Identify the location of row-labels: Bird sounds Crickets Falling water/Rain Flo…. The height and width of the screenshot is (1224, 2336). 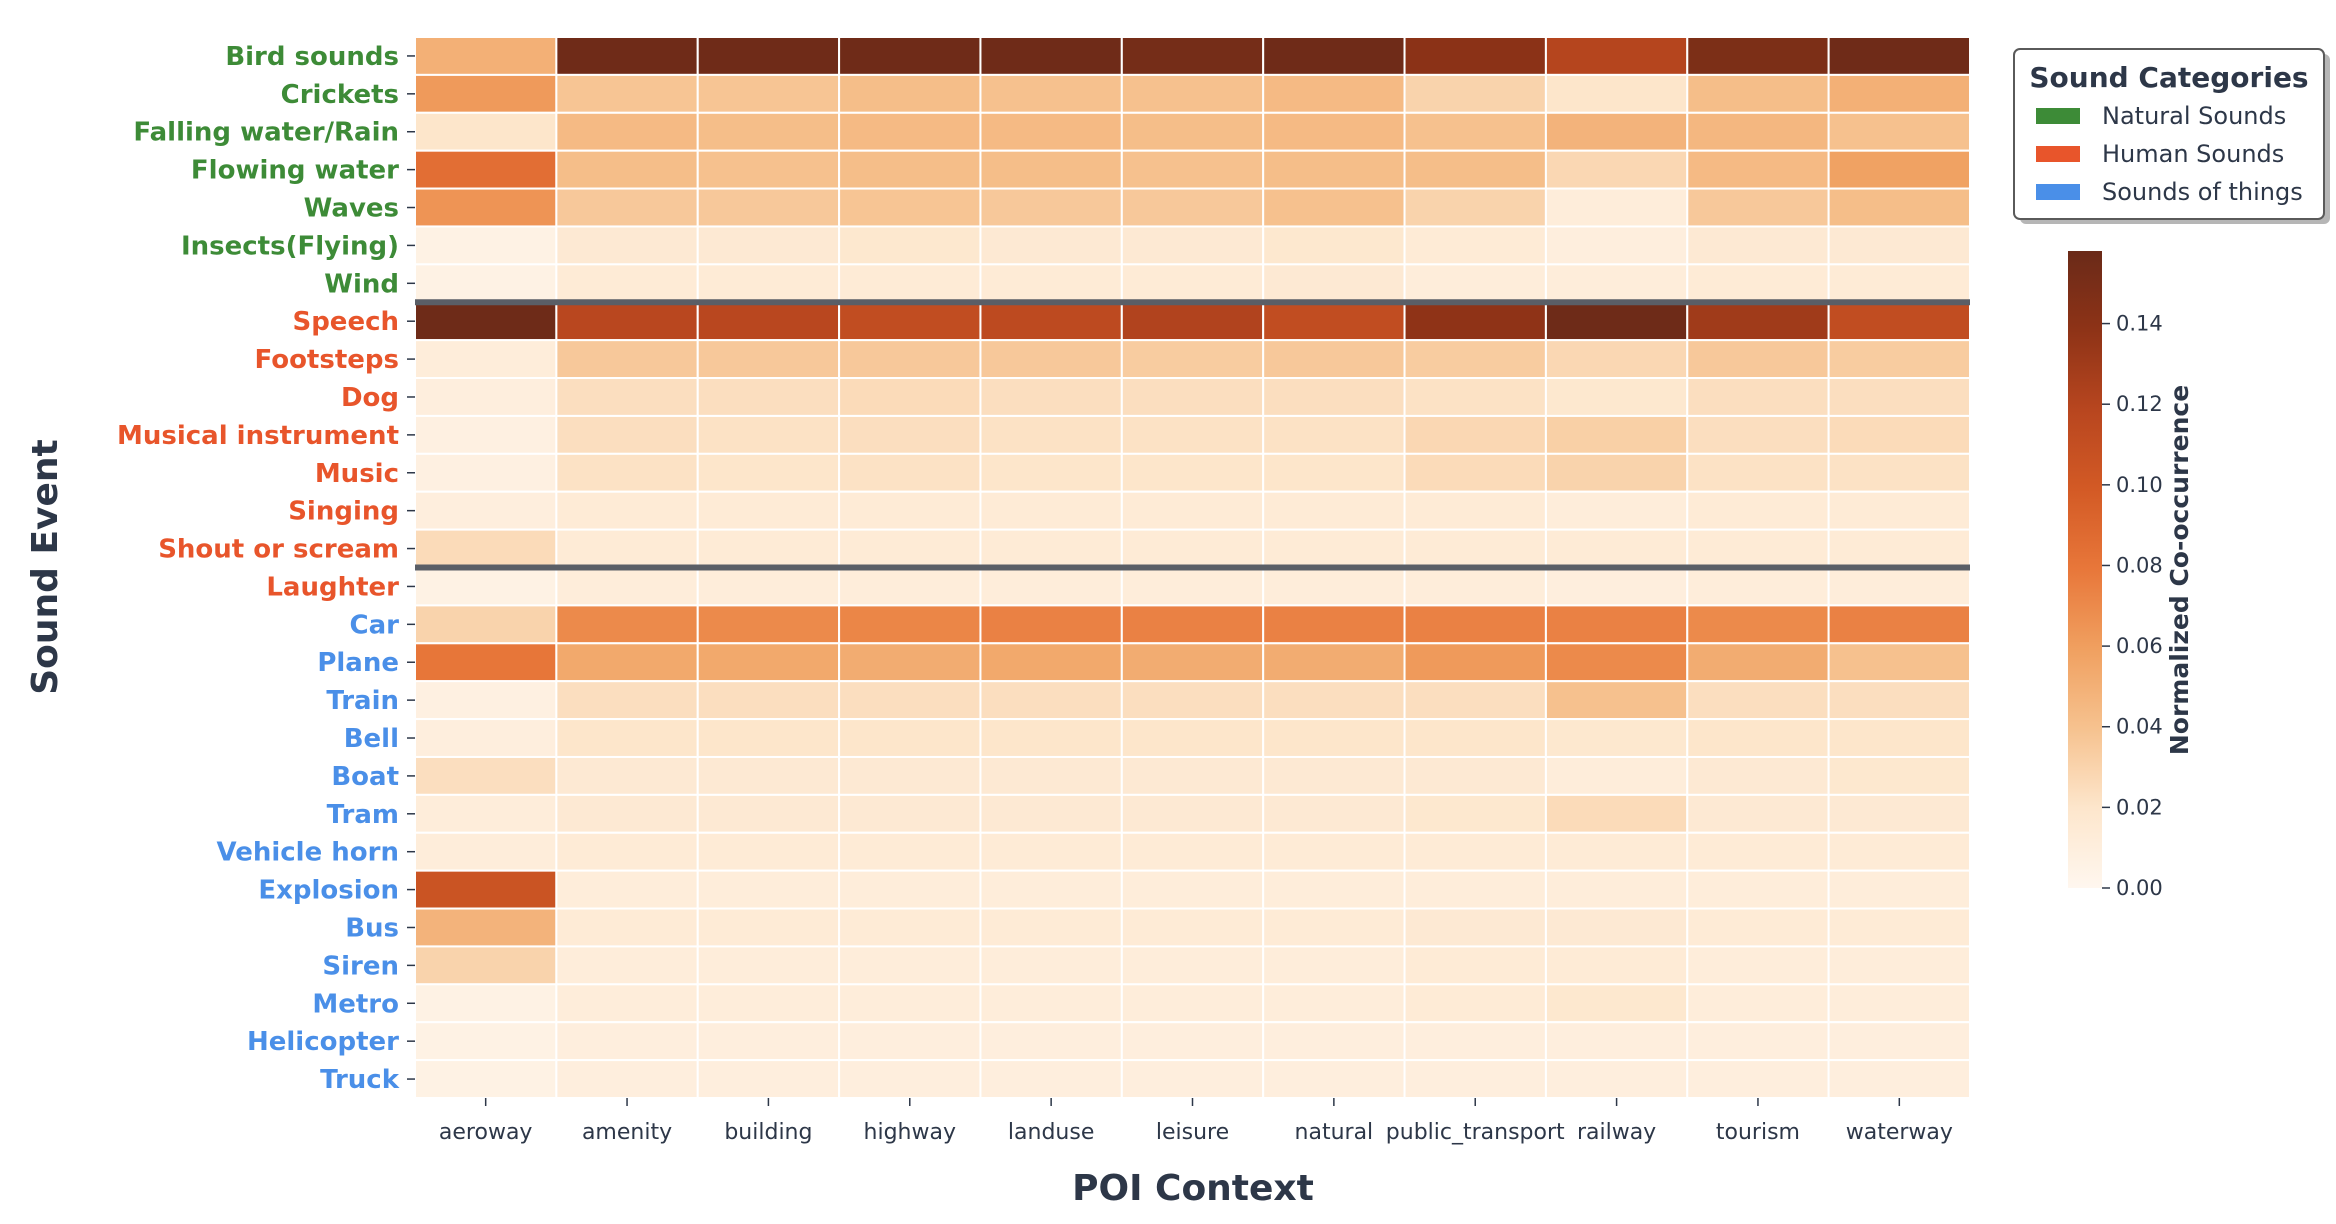
(266, 568).